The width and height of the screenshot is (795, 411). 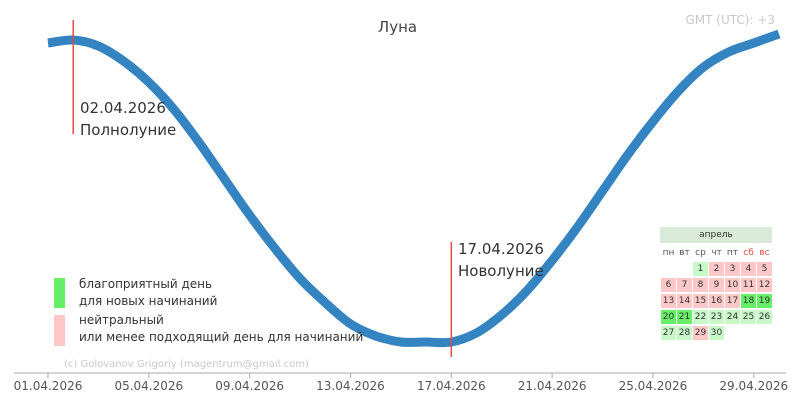 I want to click on calendar-day: 13, so click(x=668, y=301).